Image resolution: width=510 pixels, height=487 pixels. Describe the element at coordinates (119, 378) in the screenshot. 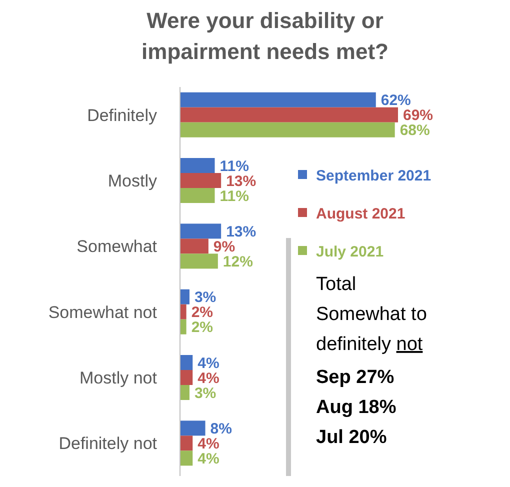

I see `y-tick-label: Mostly not` at that location.